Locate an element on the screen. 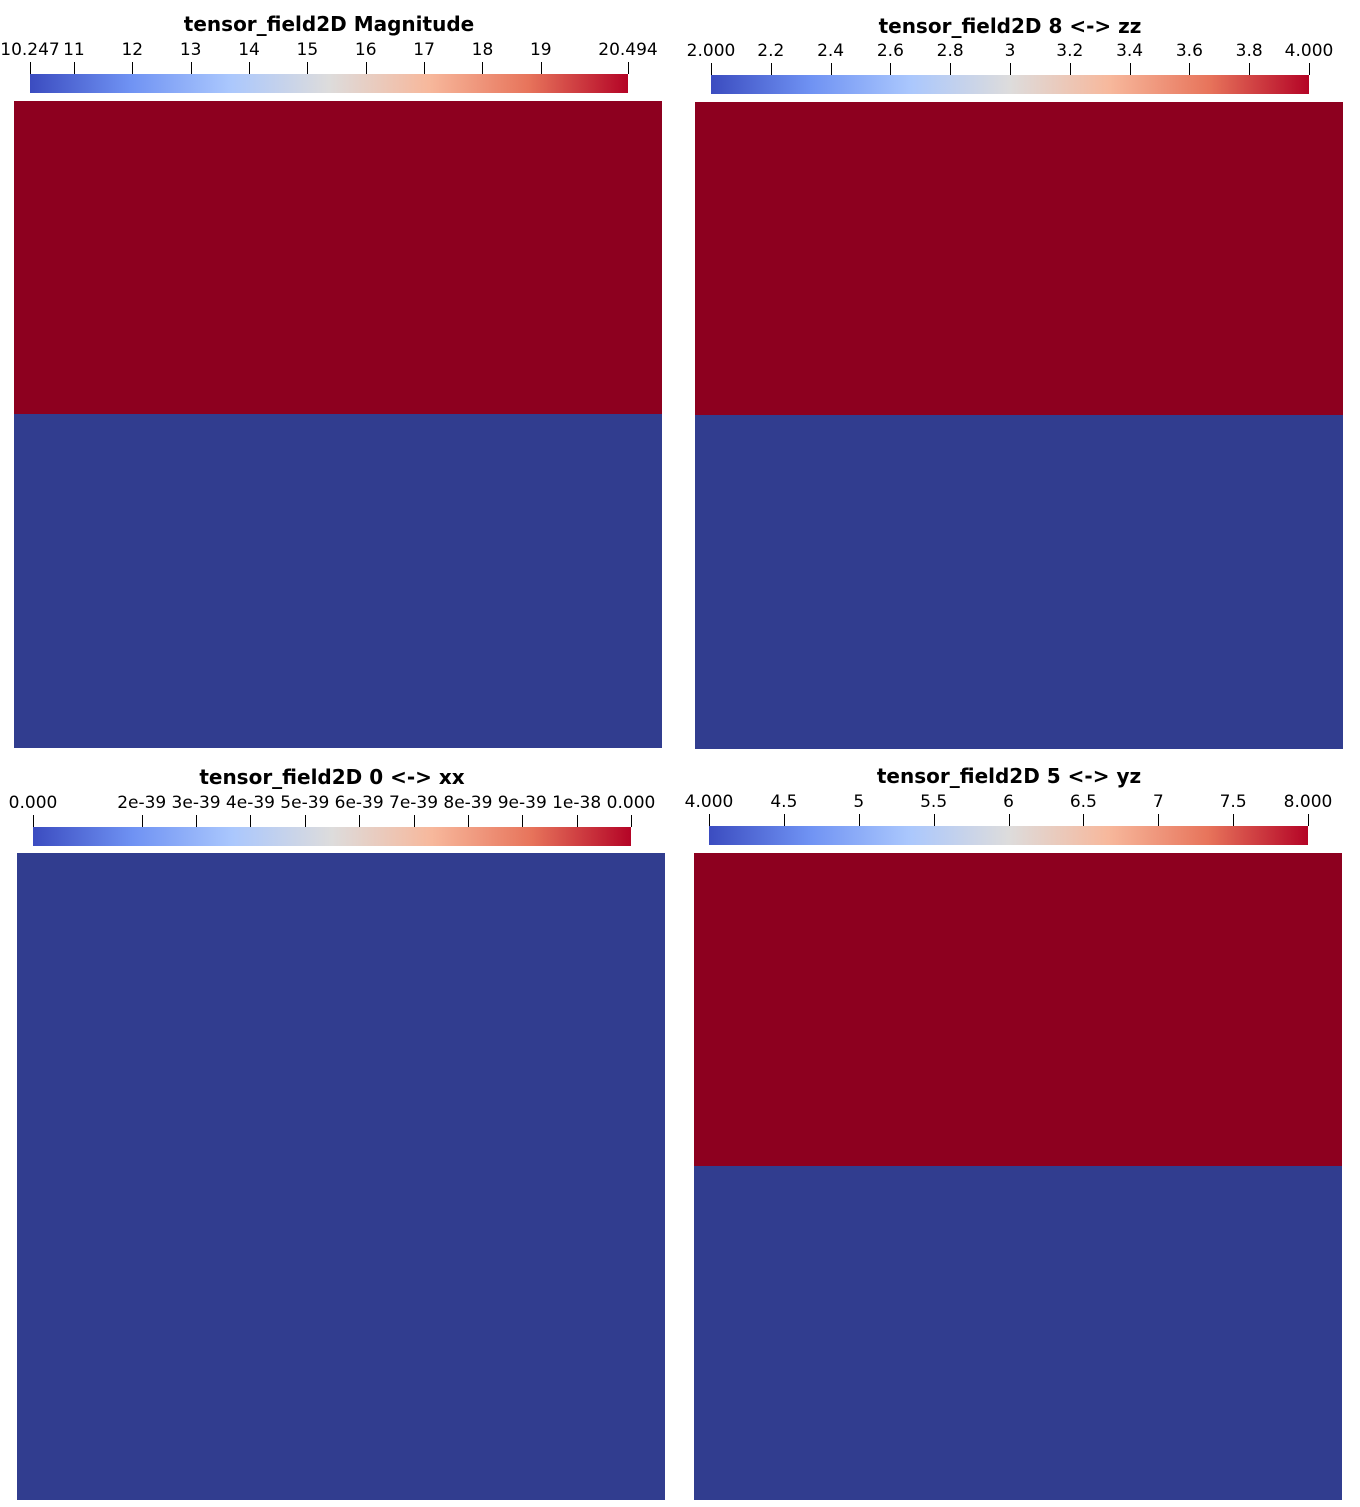  colorbar-tick-label: 3.4 is located at coordinates (1130, 51).